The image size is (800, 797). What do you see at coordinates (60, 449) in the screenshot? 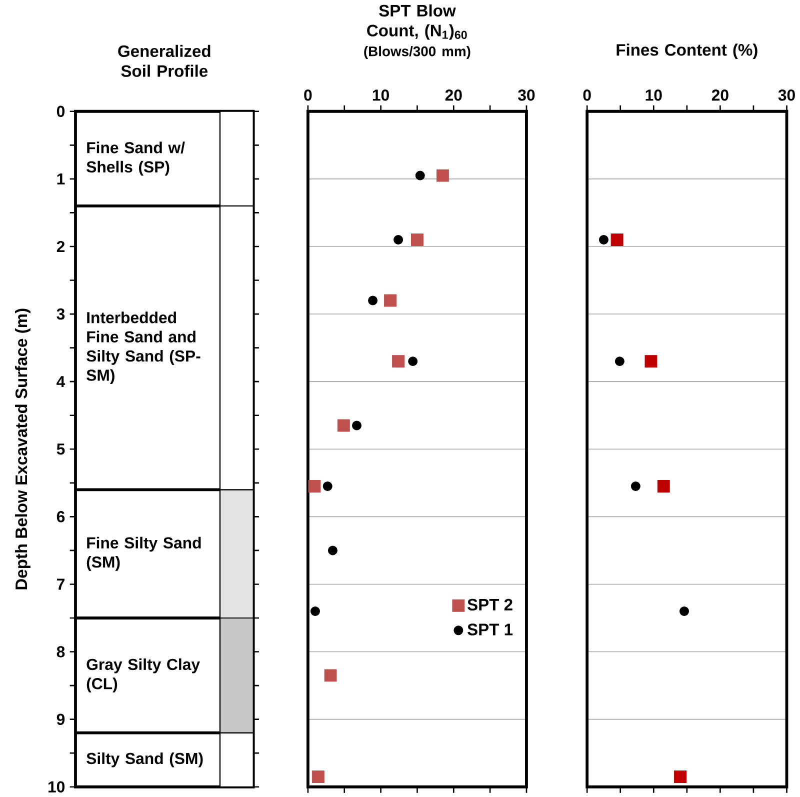
I see `y-tick-label: 5` at bounding box center [60, 449].